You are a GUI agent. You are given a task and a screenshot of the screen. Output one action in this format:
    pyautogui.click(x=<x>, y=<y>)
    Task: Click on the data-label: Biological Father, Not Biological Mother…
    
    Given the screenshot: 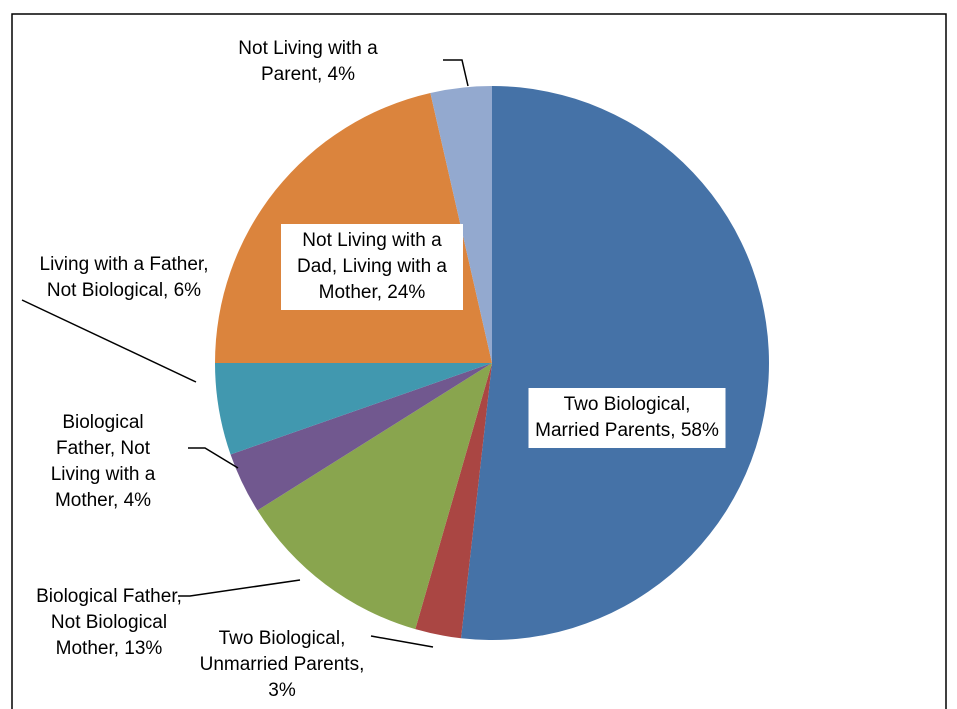 What is the action you would take?
    pyautogui.click(x=109, y=622)
    